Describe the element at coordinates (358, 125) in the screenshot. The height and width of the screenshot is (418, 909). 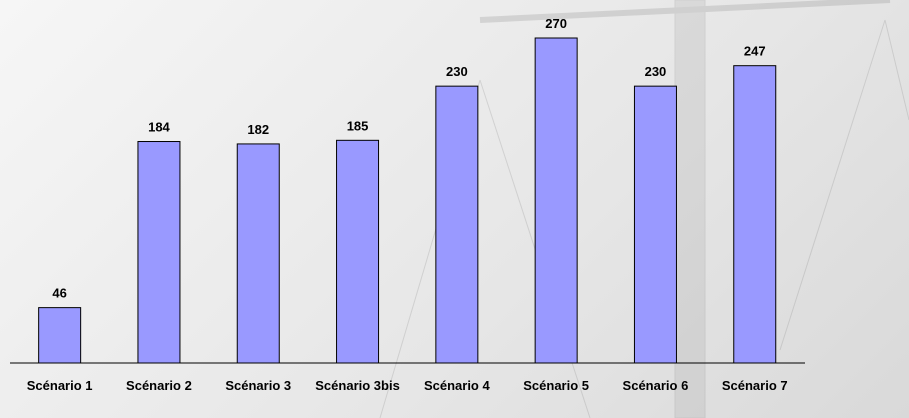
I see `data-label: 185` at that location.